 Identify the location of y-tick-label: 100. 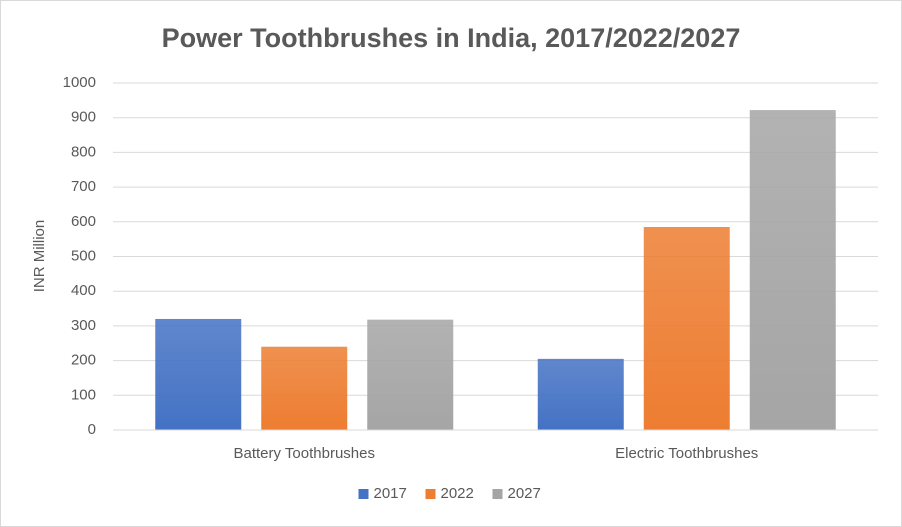
(83, 394).